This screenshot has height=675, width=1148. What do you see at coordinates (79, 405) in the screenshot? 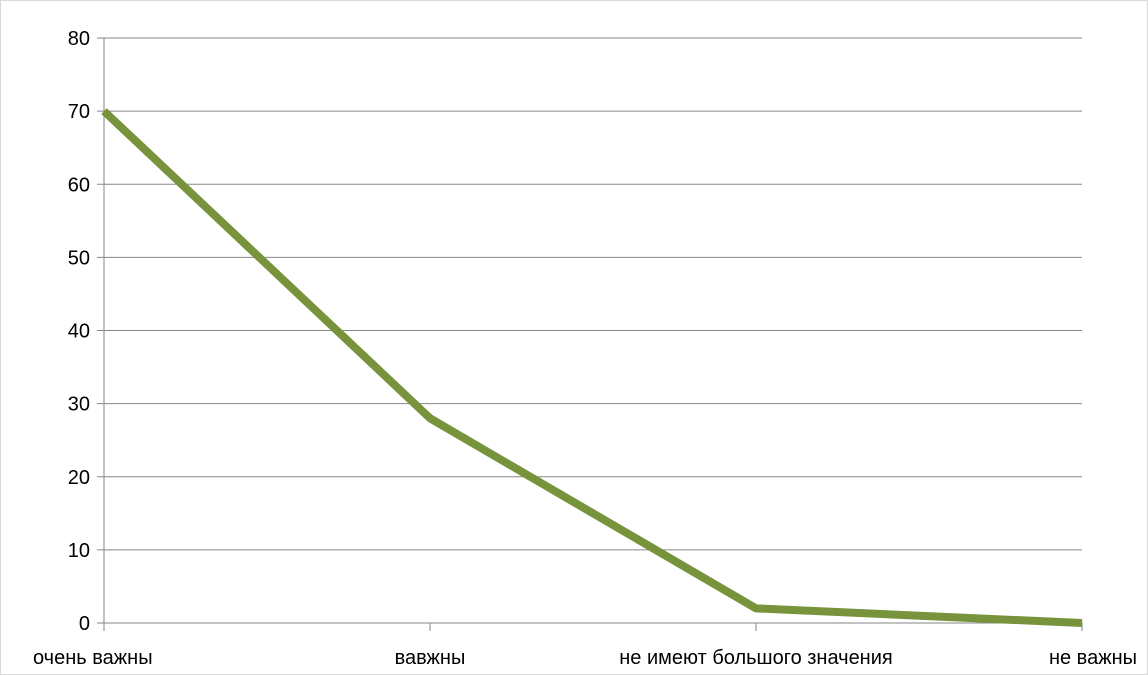
I see `y-tick-label: 30` at bounding box center [79, 405].